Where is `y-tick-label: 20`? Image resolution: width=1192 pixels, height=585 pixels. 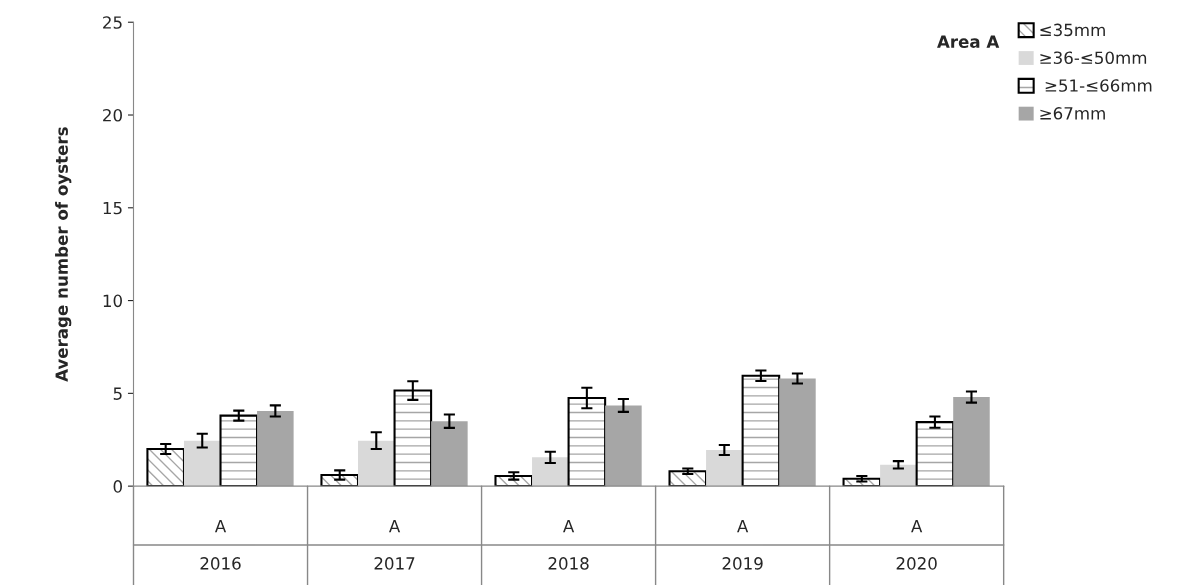
y-tick-label: 20 is located at coordinates (112, 115).